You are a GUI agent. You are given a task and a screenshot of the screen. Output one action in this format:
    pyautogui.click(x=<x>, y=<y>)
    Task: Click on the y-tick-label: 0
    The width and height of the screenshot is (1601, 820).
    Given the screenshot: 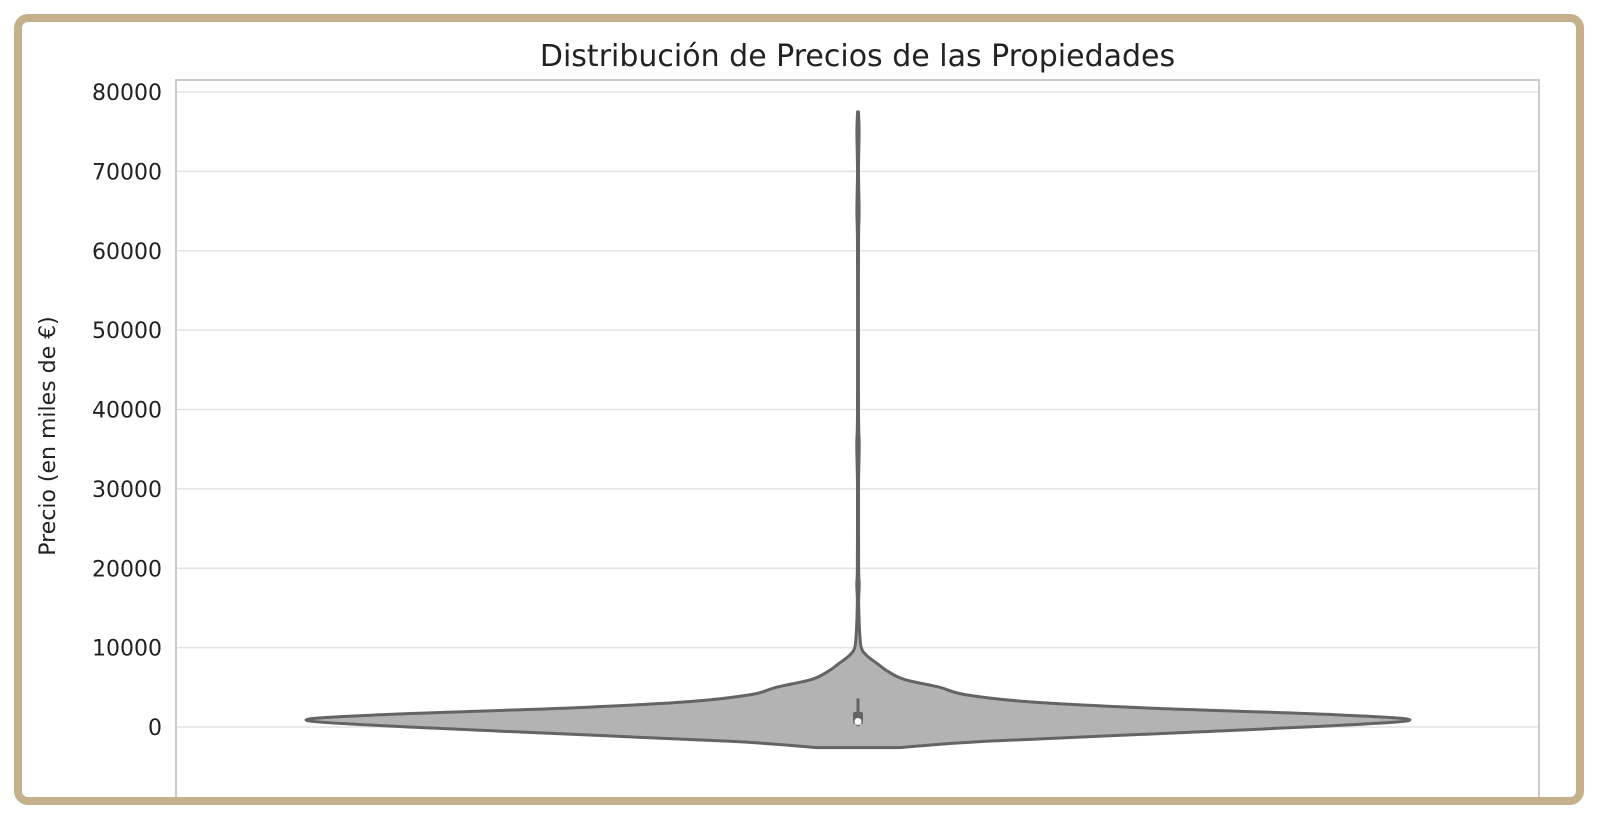 What is the action you would take?
    pyautogui.click(x=155, y=728)
    